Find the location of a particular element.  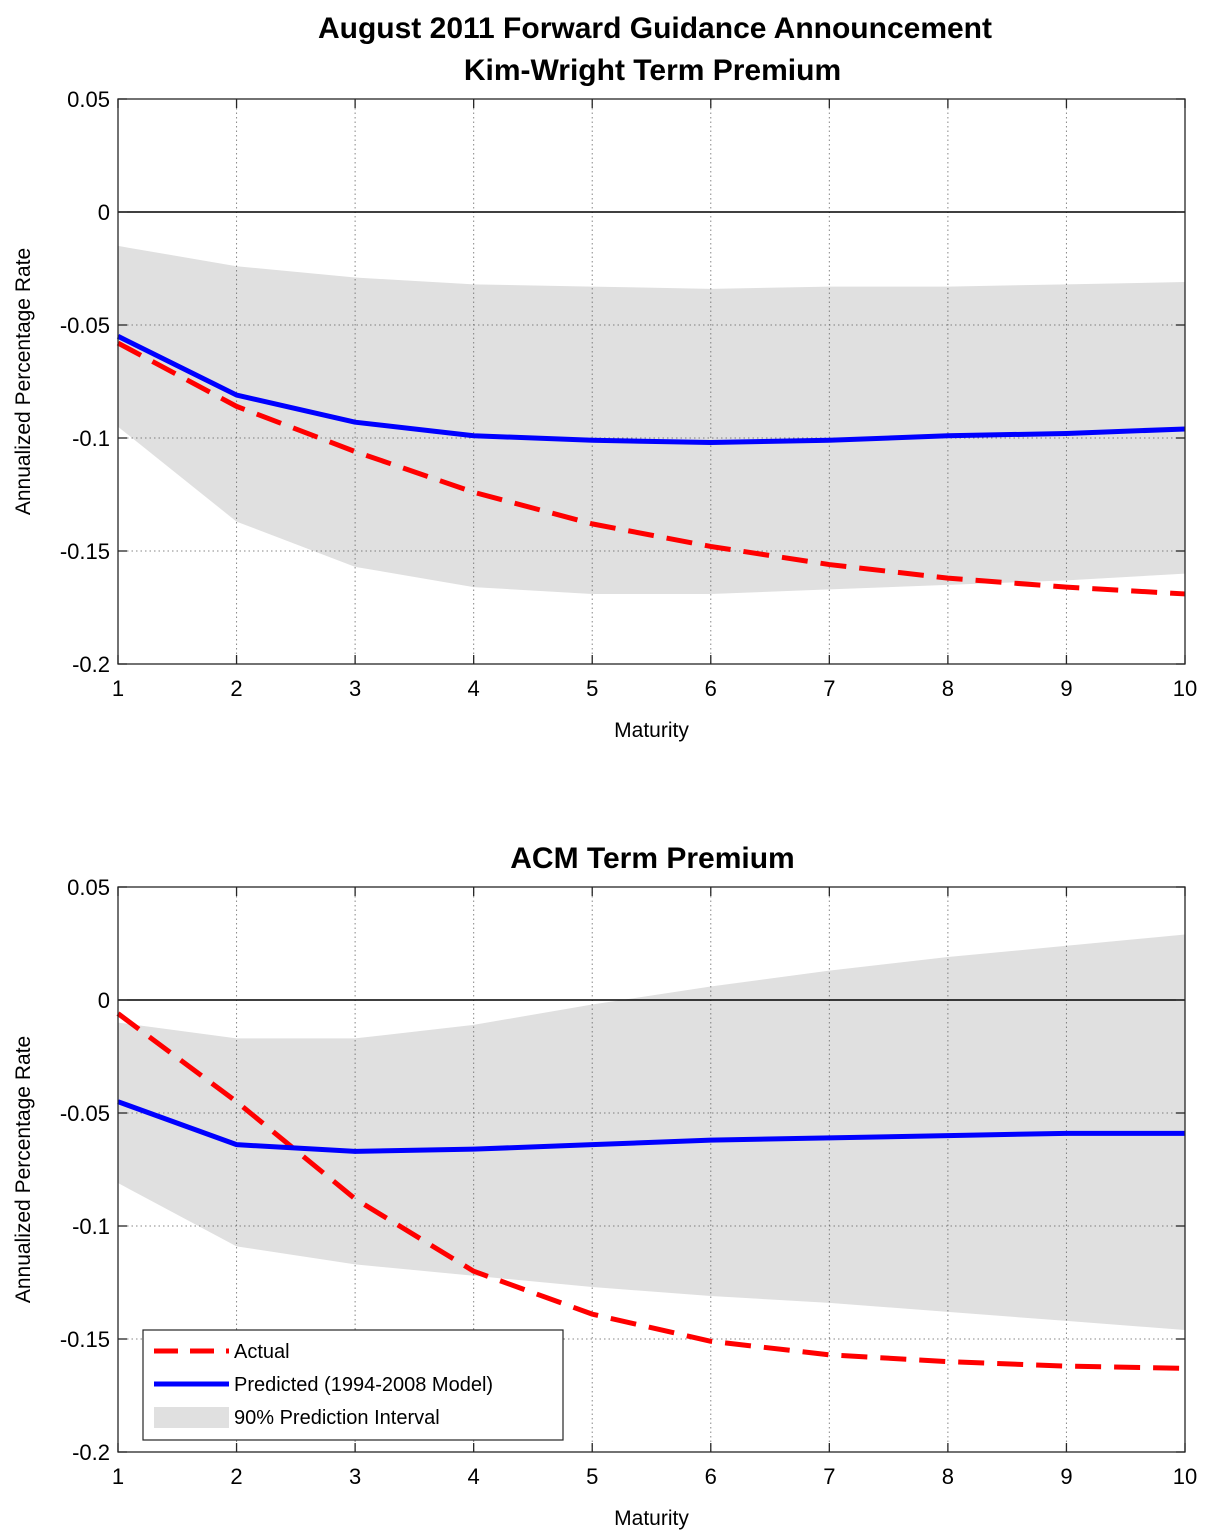

legend-label: Actual is located at coordinates (262, 1352).